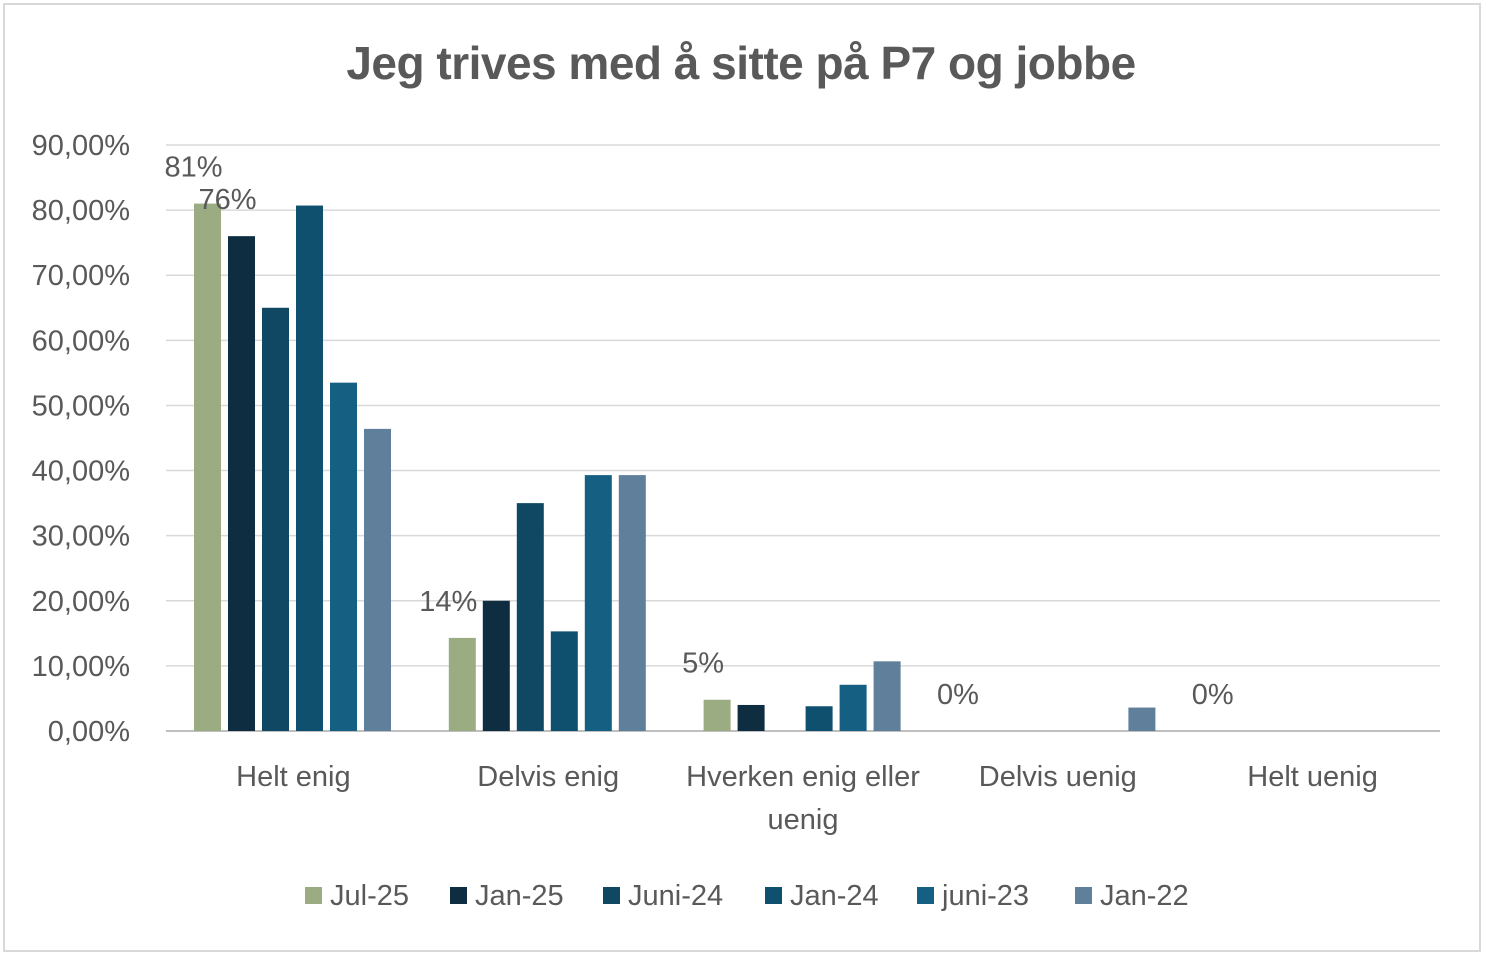 This screenshot has height=959, width=1488. I want to click on x-tick-label: Helt uenig, so click(1312, 777).